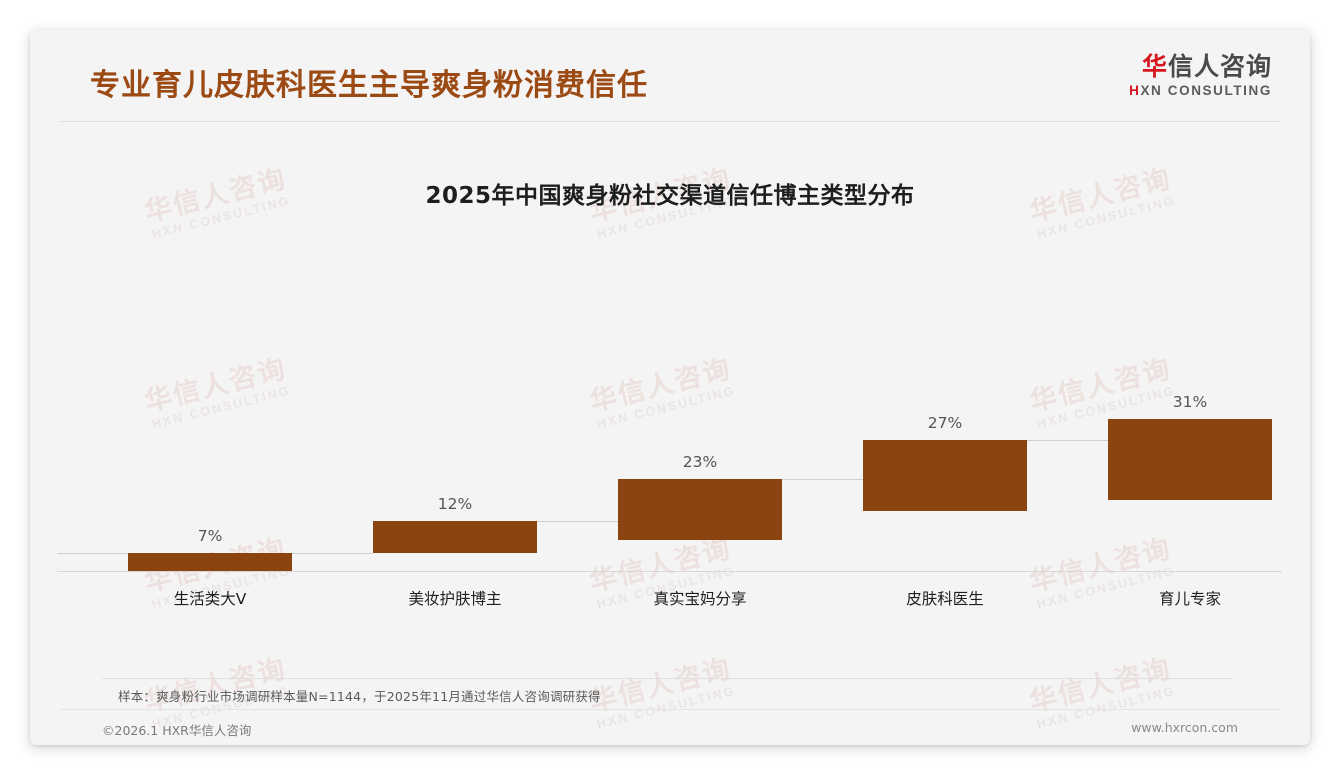 The height and width of the screenshot is (780, 1340). Describe the element at coordinates (669, 571) in the screenshot. I see `x-axis-line` at that location.